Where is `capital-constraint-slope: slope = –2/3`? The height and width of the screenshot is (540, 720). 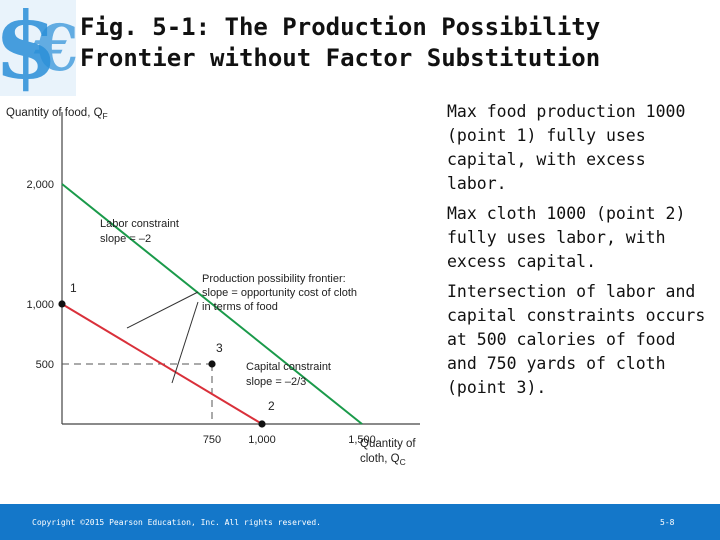 capital-constraint-slope: slope = –2/3 is located at coordinates (276, 382).